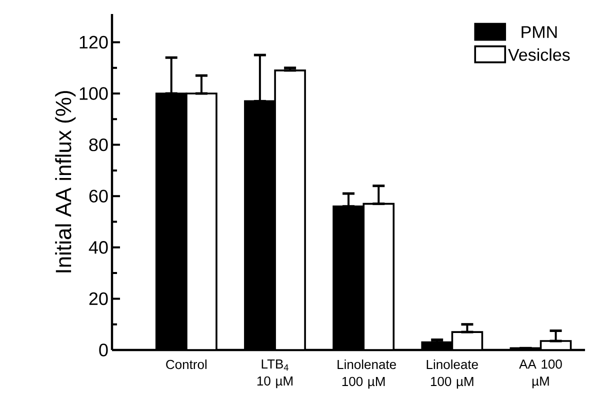  What do you see at coordinates (103, 350) in the screenshot?
I see `y-tick-label: 0` at bounding box center [103, 350].